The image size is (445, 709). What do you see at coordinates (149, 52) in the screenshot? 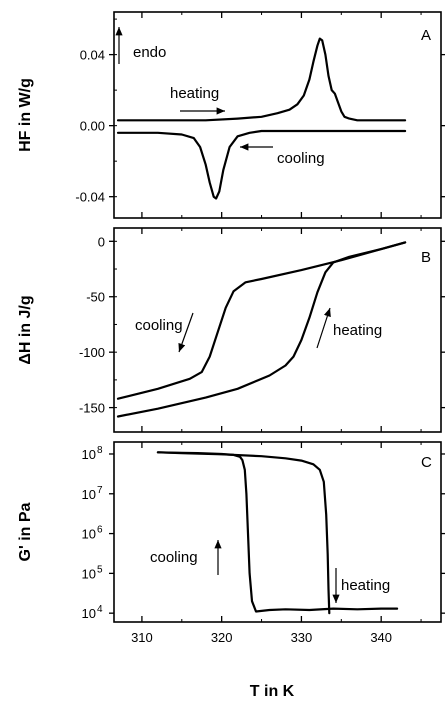
I see `annotation: endo` at bounding box center [149, 52].